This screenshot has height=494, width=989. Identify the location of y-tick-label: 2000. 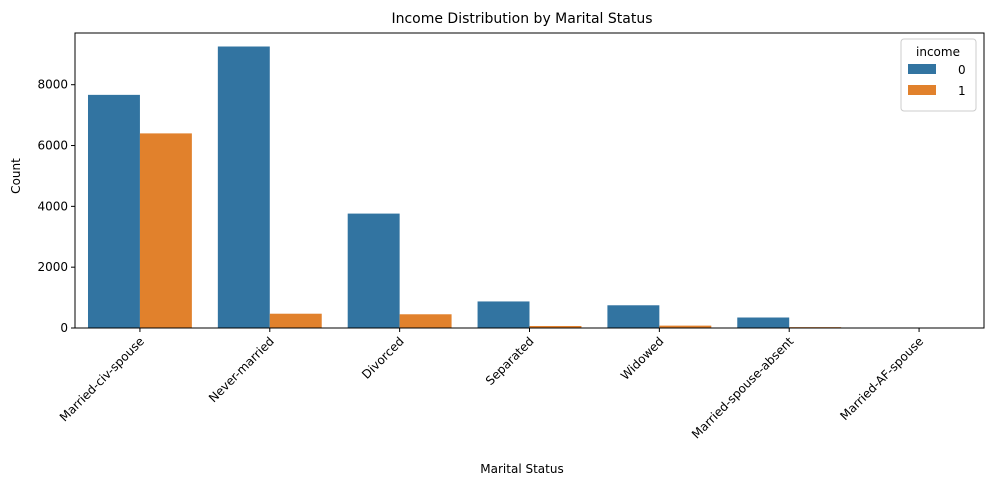
(52, 267).